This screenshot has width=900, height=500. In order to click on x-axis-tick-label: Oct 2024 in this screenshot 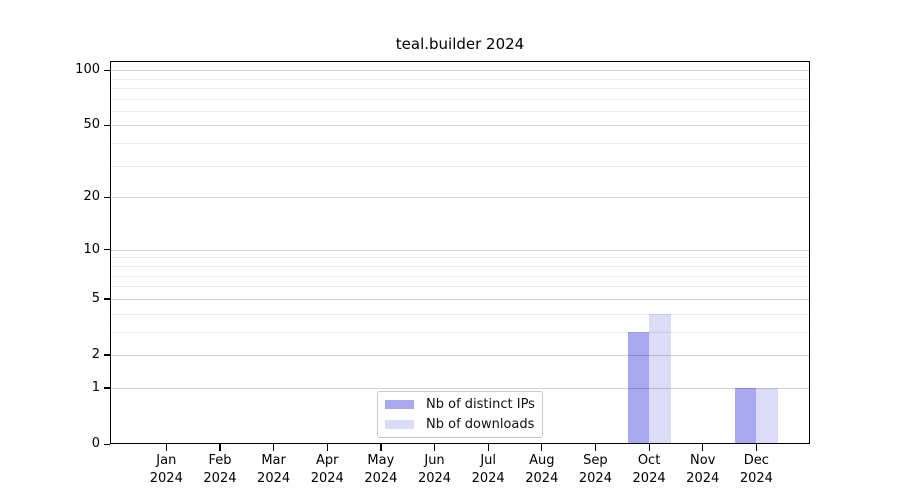, I will do `click(649, 469)`.